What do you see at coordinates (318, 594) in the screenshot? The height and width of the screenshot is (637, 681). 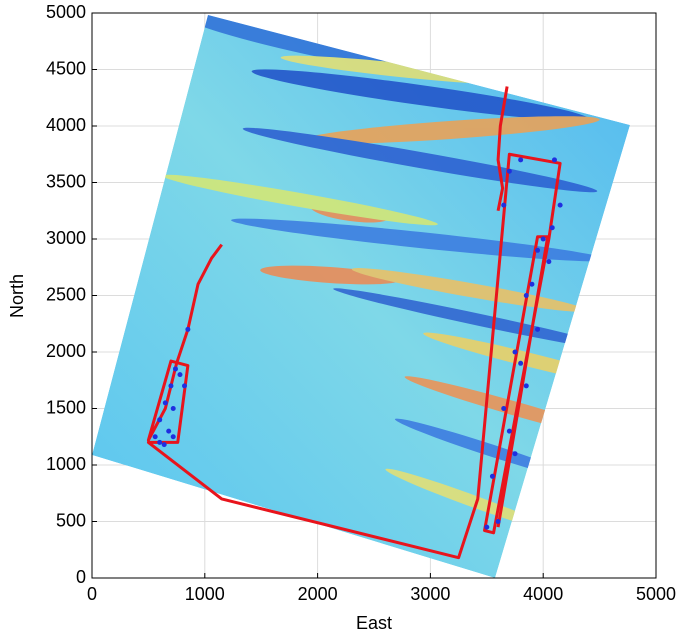 I see `x-tick-label: 2000` at bounding box center [318, 594].